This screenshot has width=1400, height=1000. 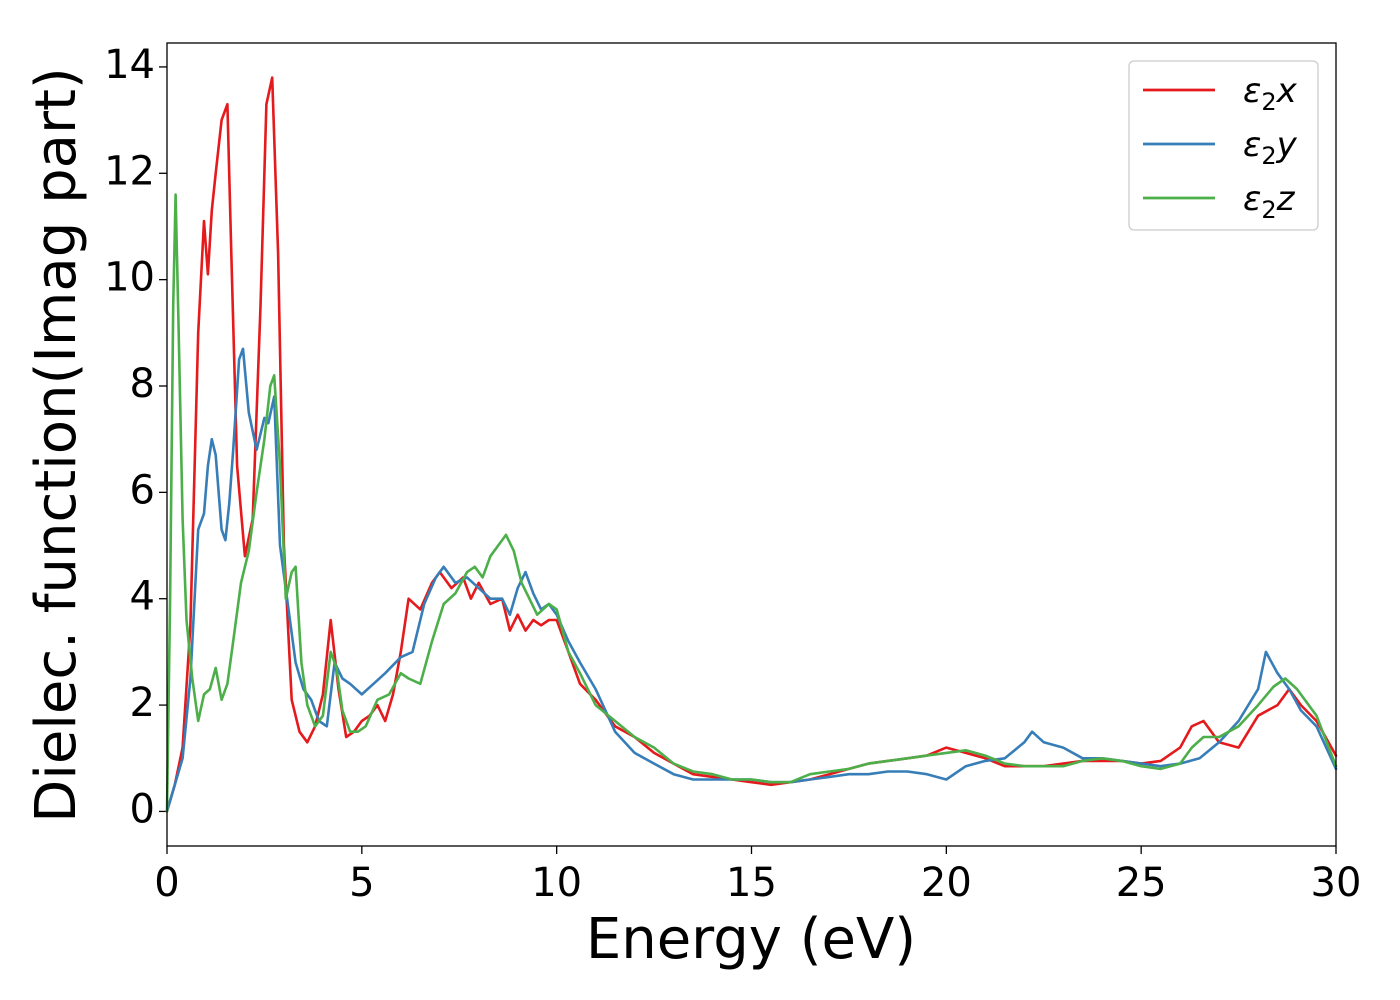 What do you see at coordinates (1270, 93) in the screenshot?
I see `legend-label-x: ε2x` at bounding box center [1270, 93].